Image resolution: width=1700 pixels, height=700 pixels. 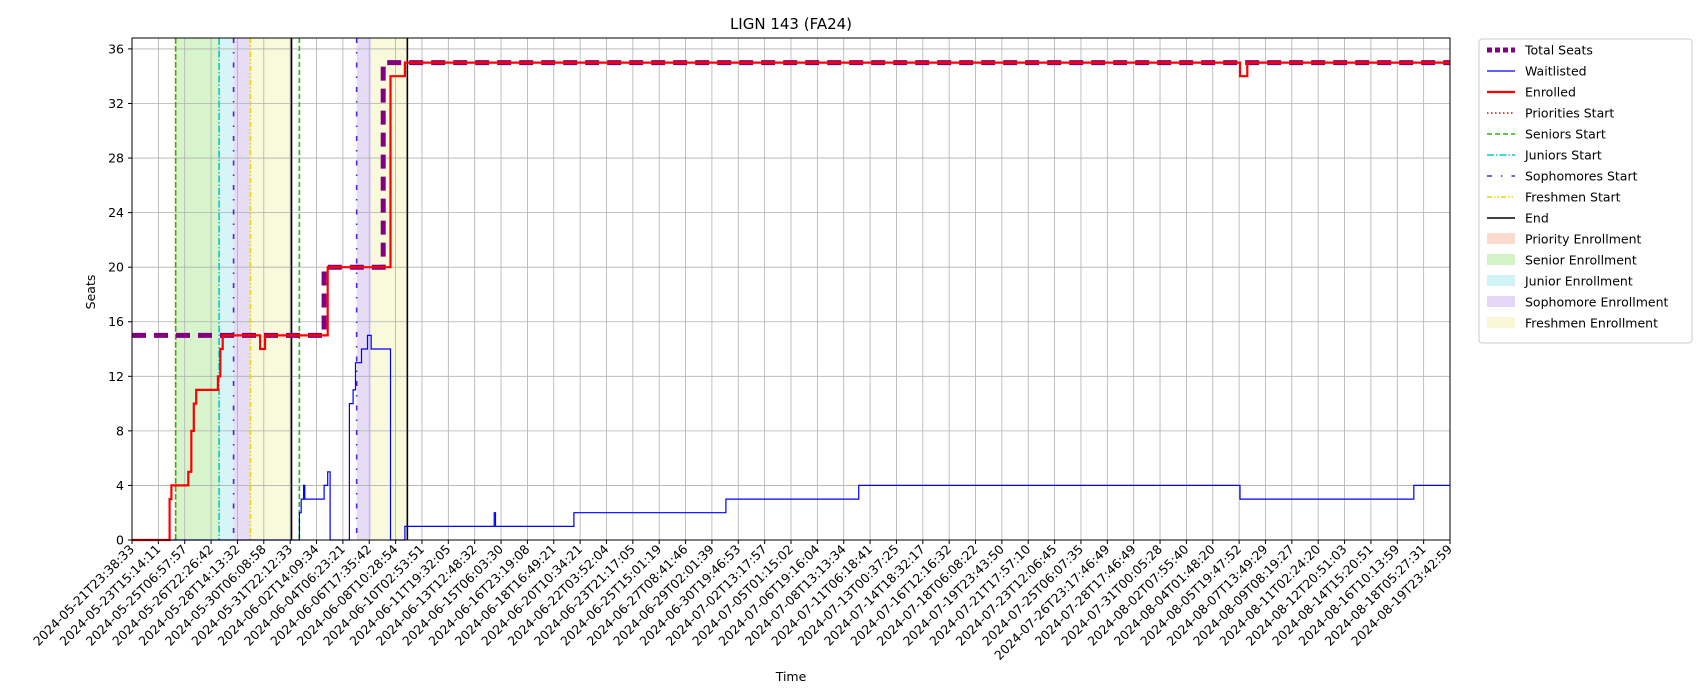 I want to click on legend-item-sophomores-start: Sophomores Start, so click(x=1562, y=176).